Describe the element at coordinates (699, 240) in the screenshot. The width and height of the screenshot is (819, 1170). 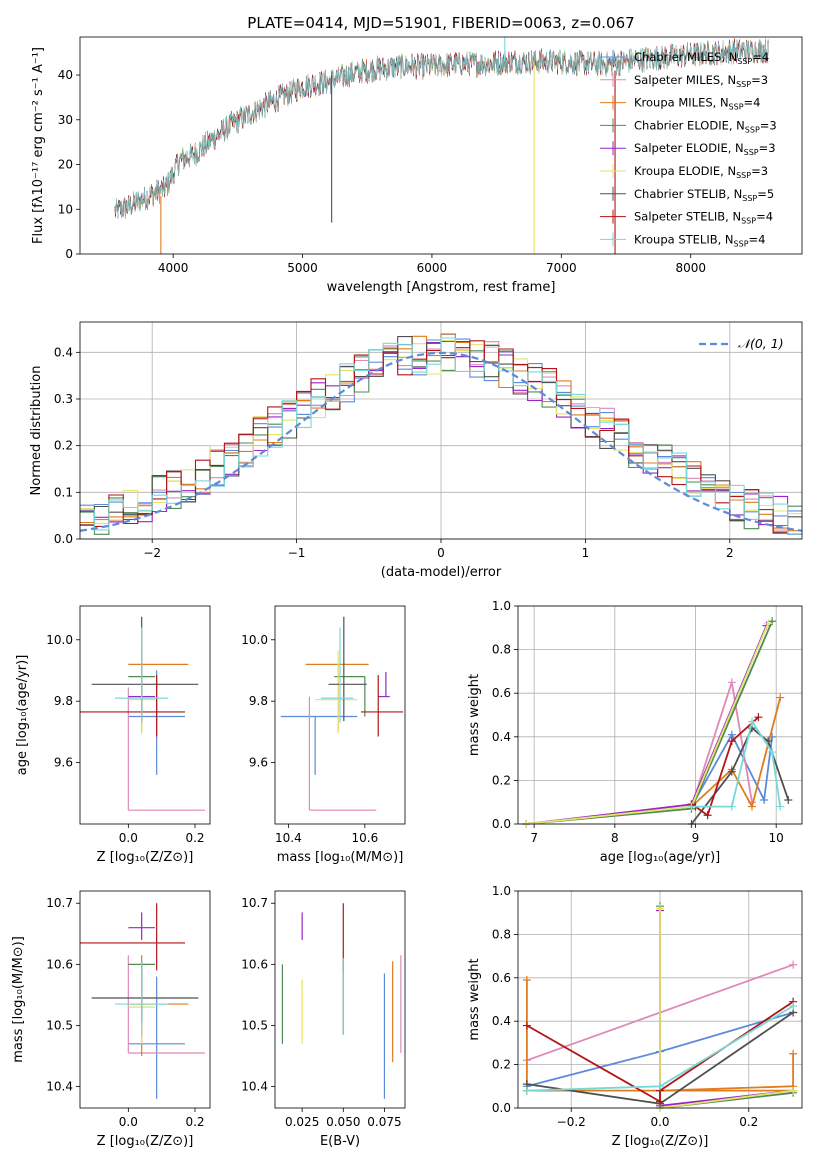
I see `legend-label: Kroupa STELIB, NSSP=4` at that location.